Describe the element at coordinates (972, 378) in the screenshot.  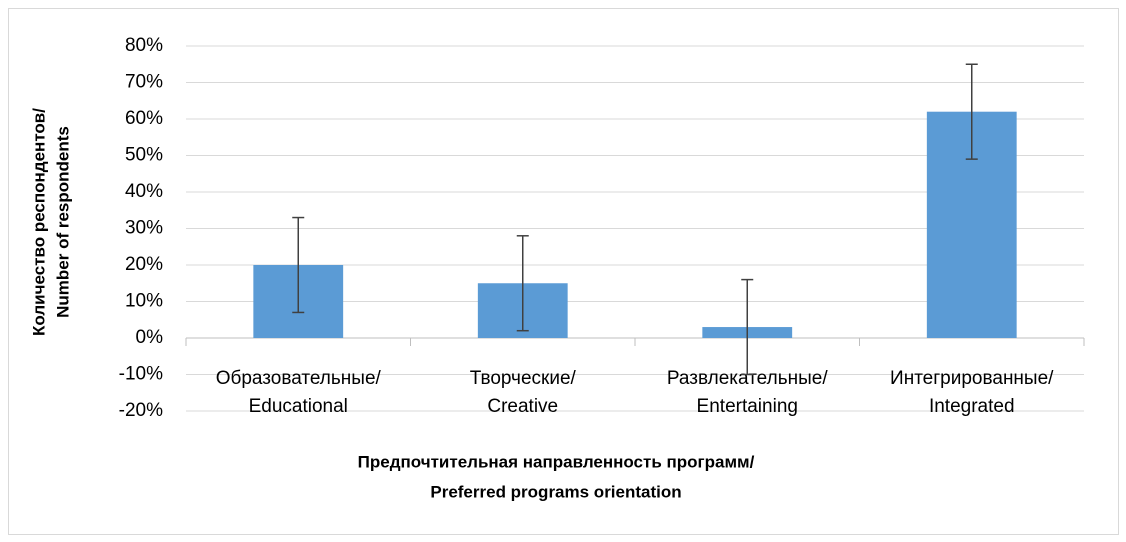
I see `x-tick-label: Интегрированные/` at that location.